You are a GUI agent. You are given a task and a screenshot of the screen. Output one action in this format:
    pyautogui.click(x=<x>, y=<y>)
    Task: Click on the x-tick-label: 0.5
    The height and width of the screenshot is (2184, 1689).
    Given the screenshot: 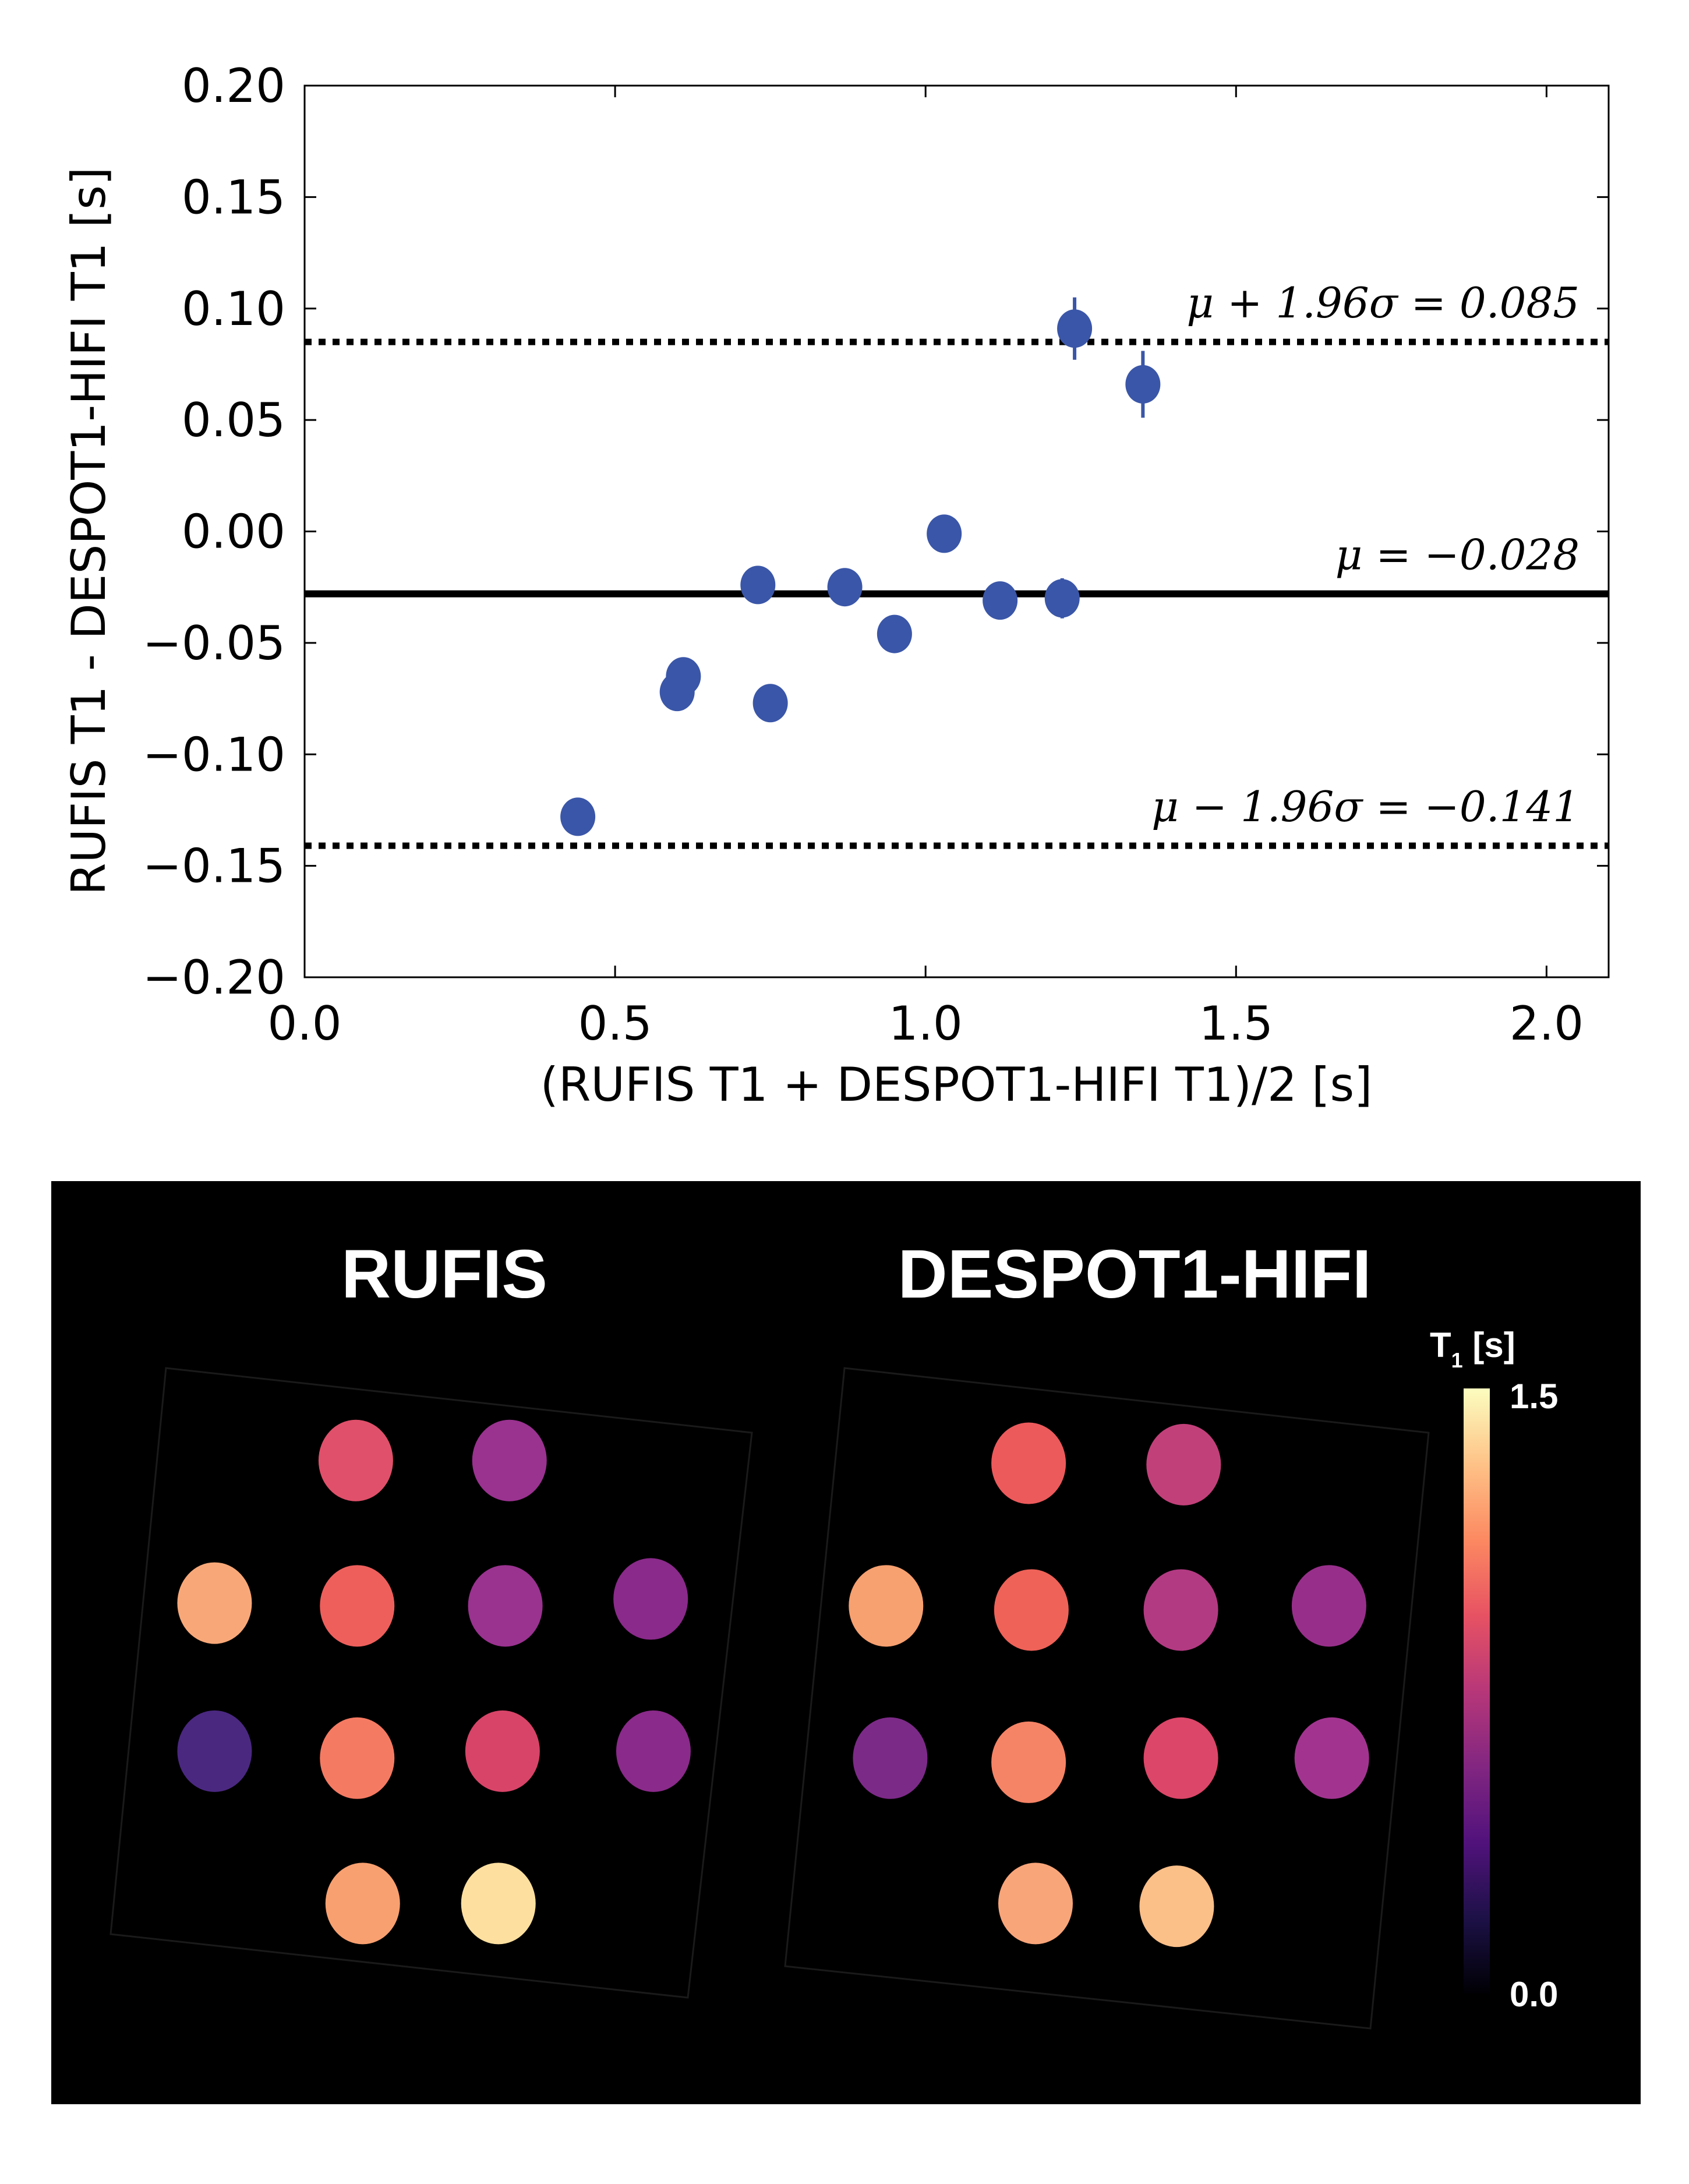 What is the action you would take?
    pyautogui.click(x=615, y=1023)
    